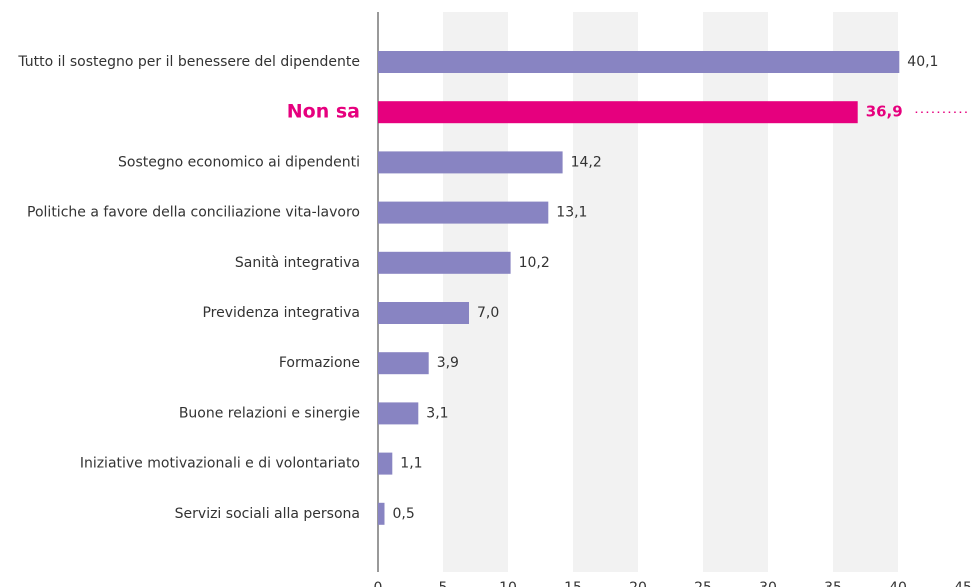 The width and height of the screenshot is (974, 587). Describe the element at coordinates (297, 263) in the screenshot. I see `category-label: Sanità integrativa` at that location.